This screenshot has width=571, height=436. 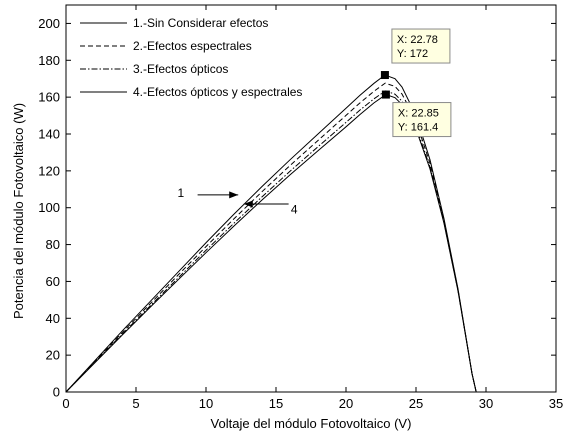 What do you see at coordinates (135, 403) in the screenshot?
I see `x-tick-label: 5` at bounding box center [135, 403].